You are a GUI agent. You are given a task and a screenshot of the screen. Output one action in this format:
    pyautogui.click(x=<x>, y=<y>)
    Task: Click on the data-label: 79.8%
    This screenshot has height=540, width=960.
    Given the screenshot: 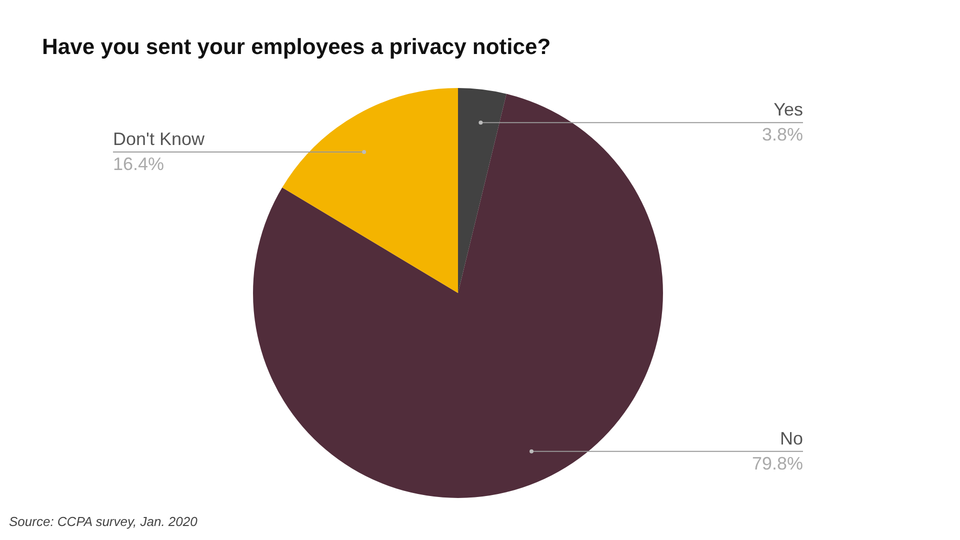 What is the action you would take?
    pyautogui.click(x=777, y=463)
    